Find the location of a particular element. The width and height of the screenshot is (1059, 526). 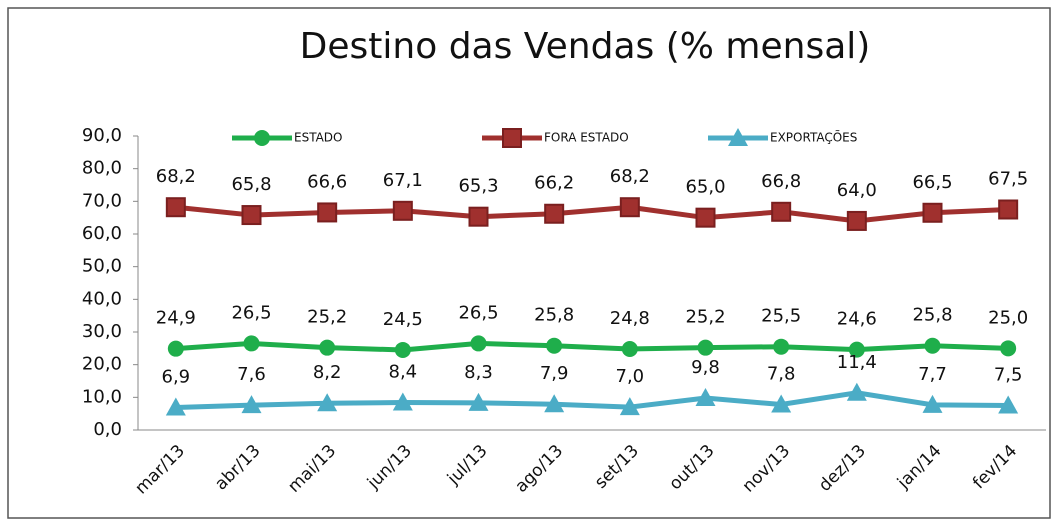

y-tick-label: 50,0 is located at coordinates (102, 266).